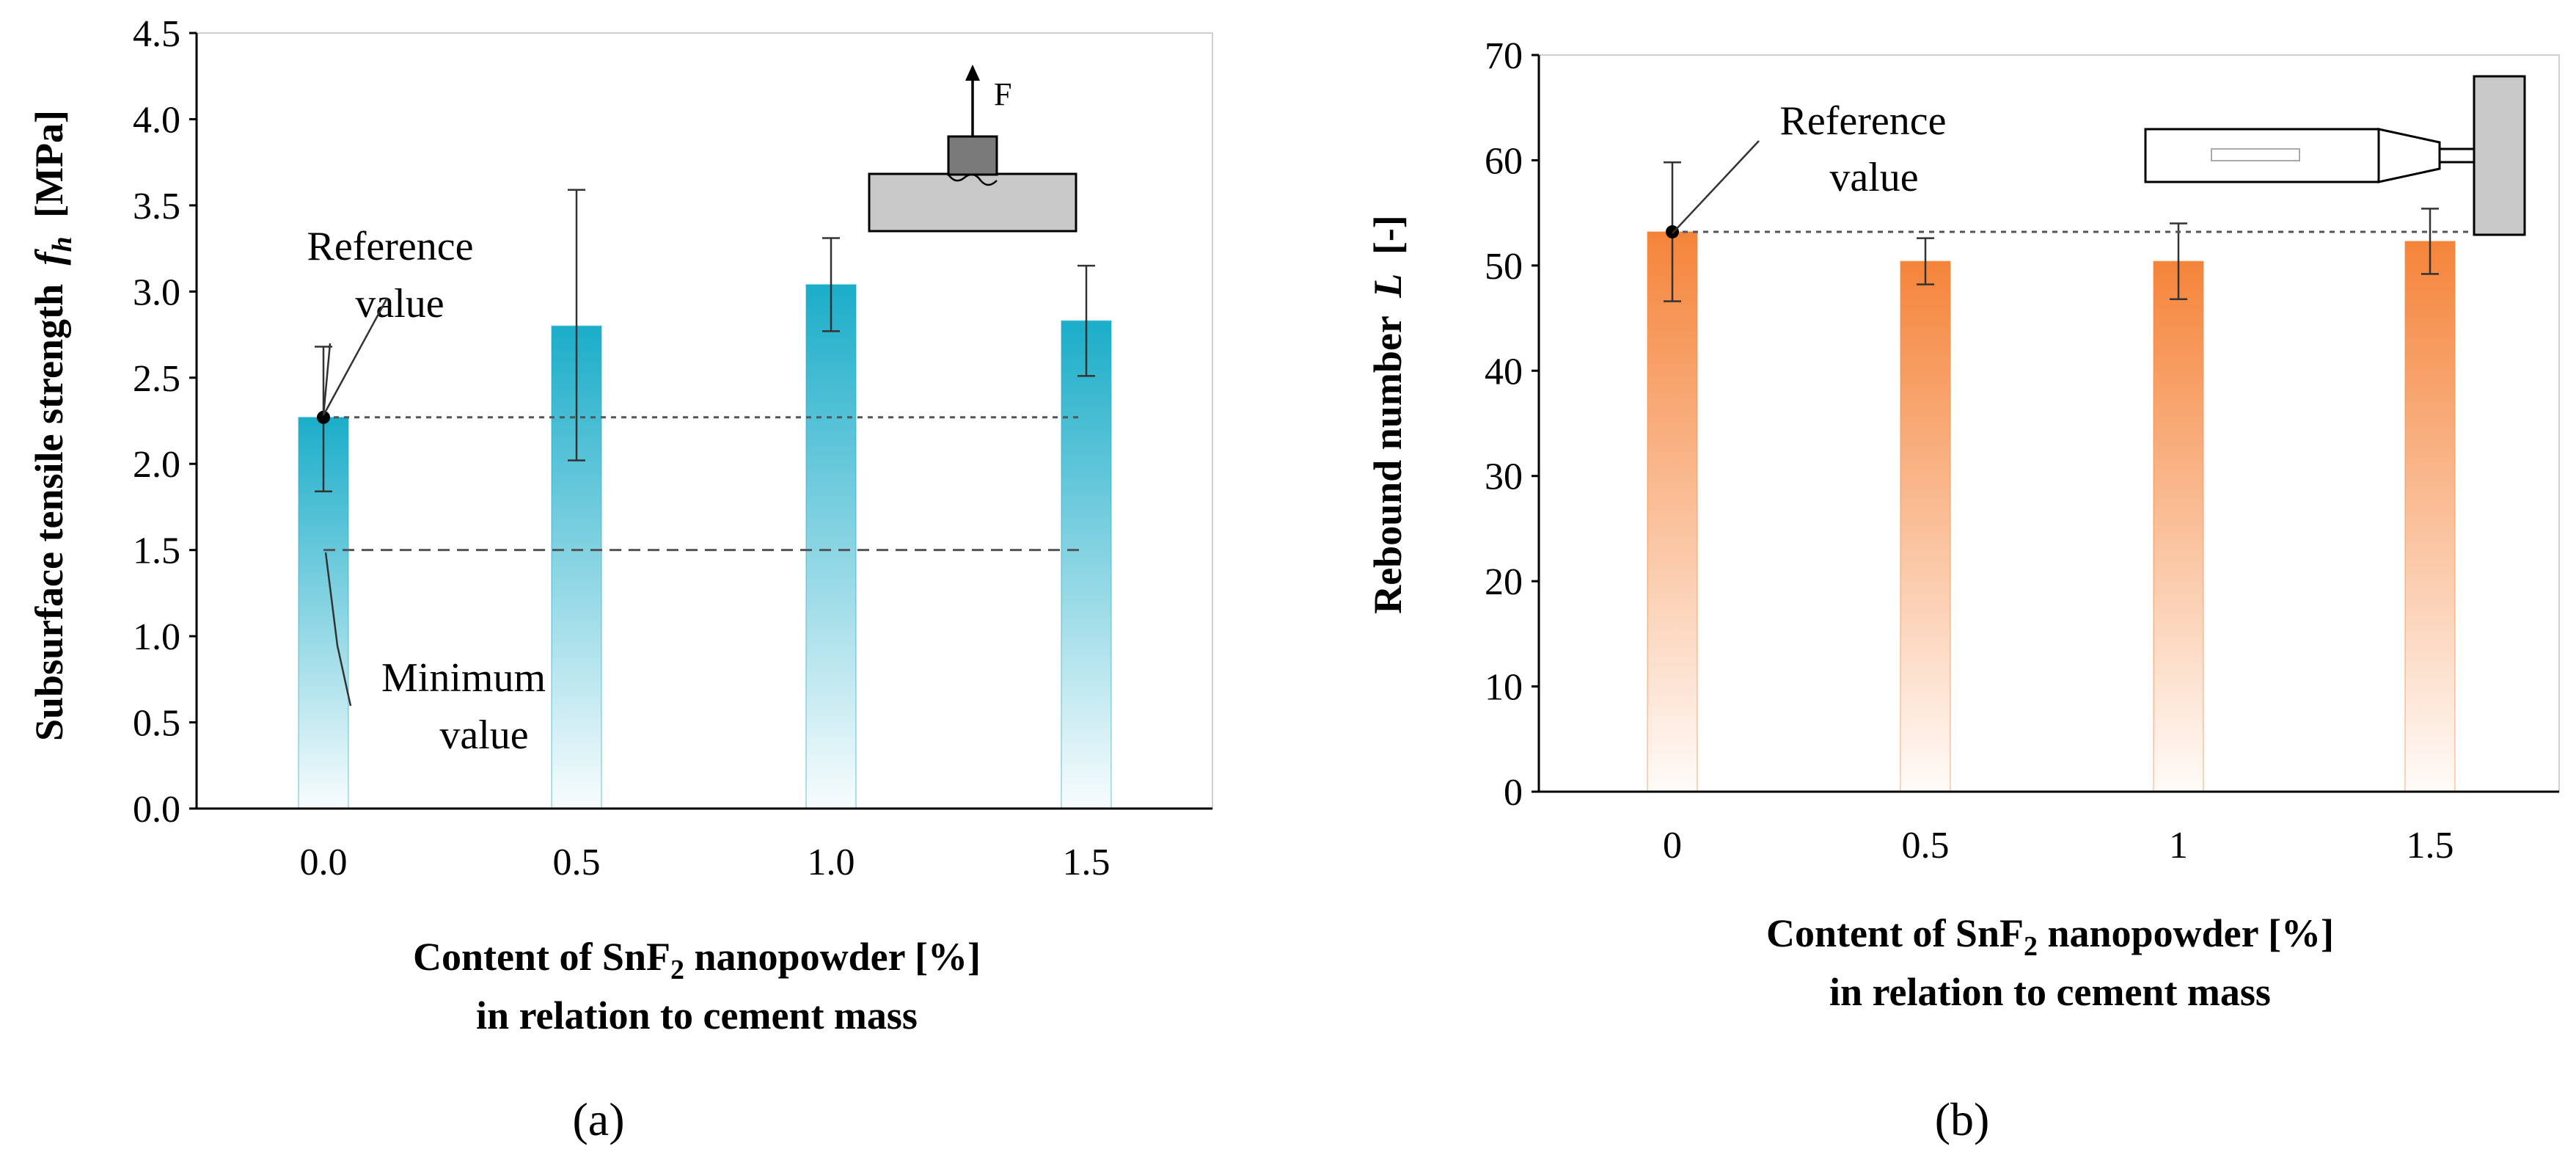  I want to click on chart-a-y-tick-label: 1.0, so click(156, 637).